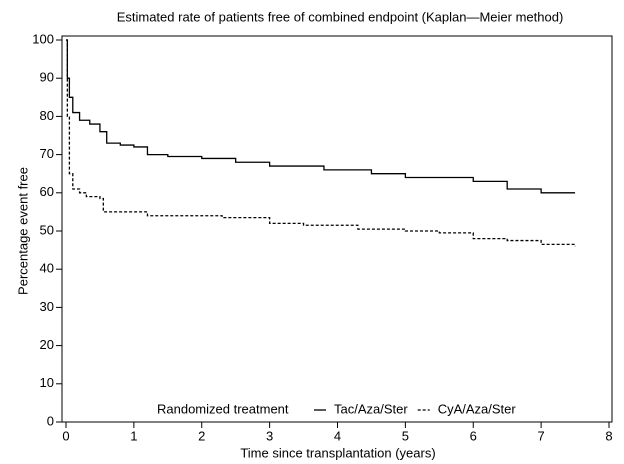 This screenshot has height=464, width=624. What do you see at coordinates (47, 306) in the screenshot?
I see `y-tick-label: 30` at bounding box center [47, 306].